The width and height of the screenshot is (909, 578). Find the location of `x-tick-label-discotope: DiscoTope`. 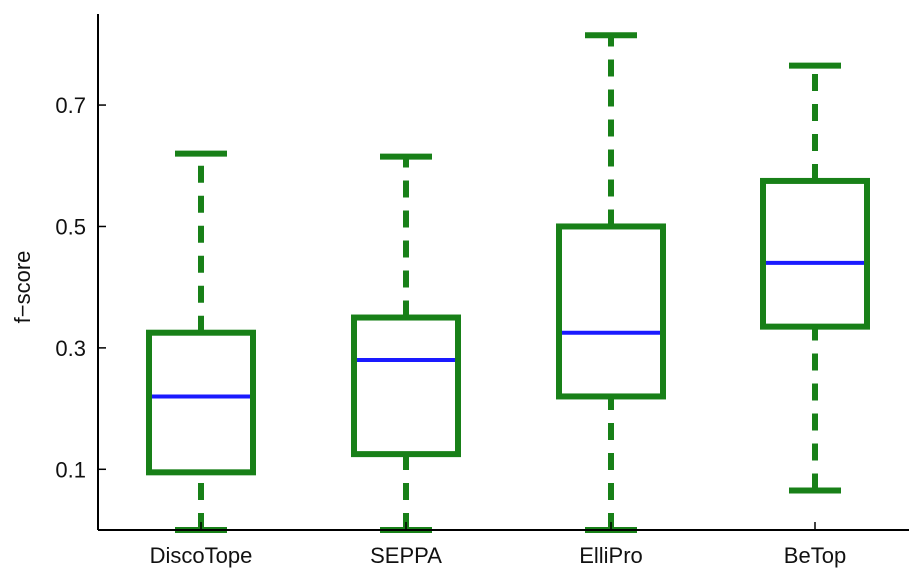

x-tick-label-discotope: DiscoTope is located at coordinates (201, 555).